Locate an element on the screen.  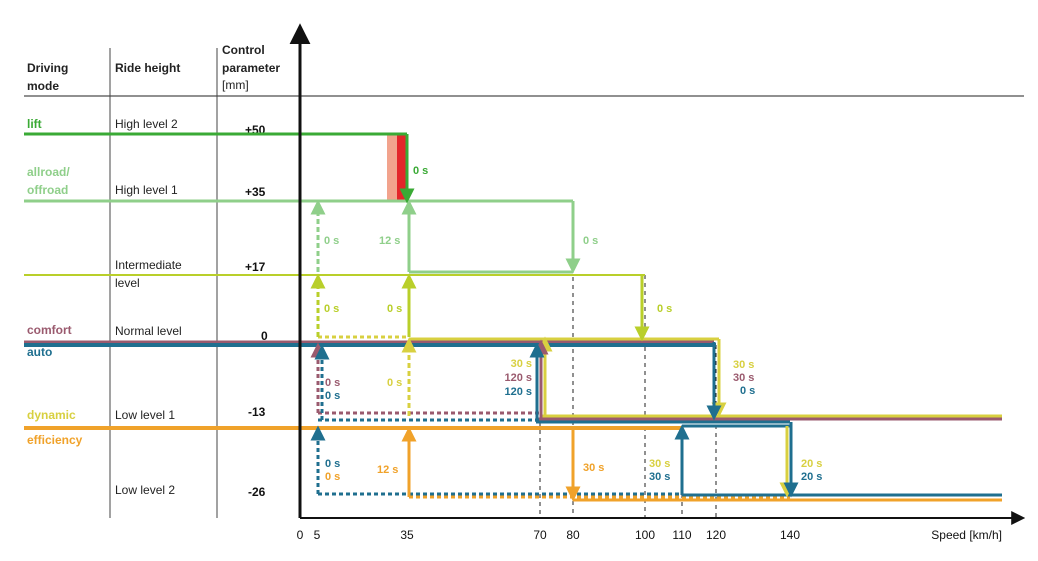
height-intermediate-level: level is located at coordinates (127, 283).